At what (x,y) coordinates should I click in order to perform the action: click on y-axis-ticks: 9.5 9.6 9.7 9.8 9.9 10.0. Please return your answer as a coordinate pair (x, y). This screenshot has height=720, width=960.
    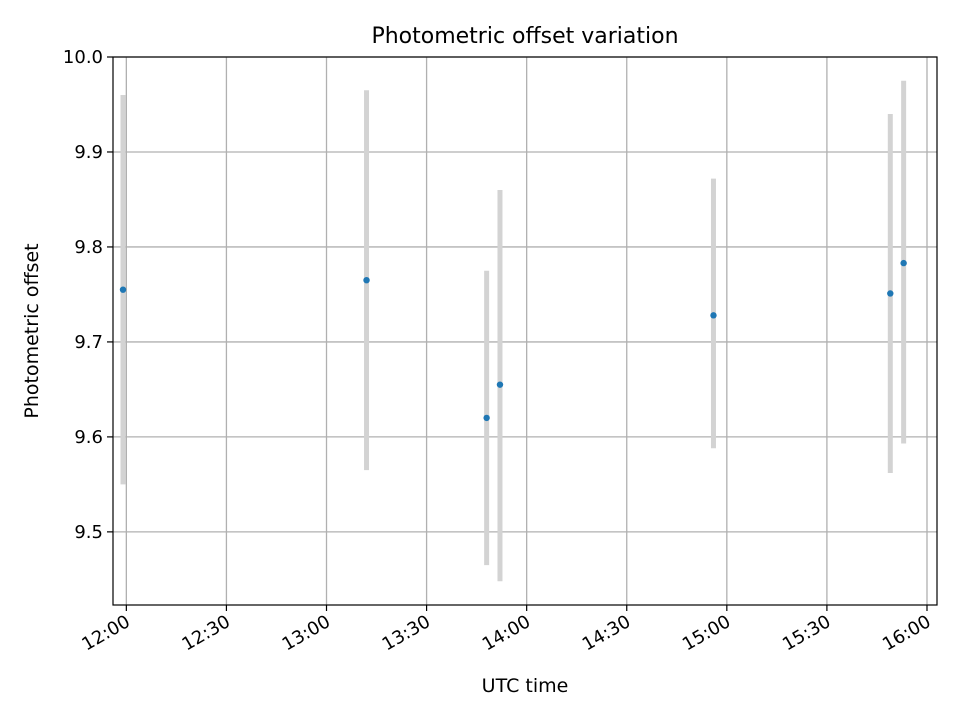
    Looking at the image, I should click on (88, 295).